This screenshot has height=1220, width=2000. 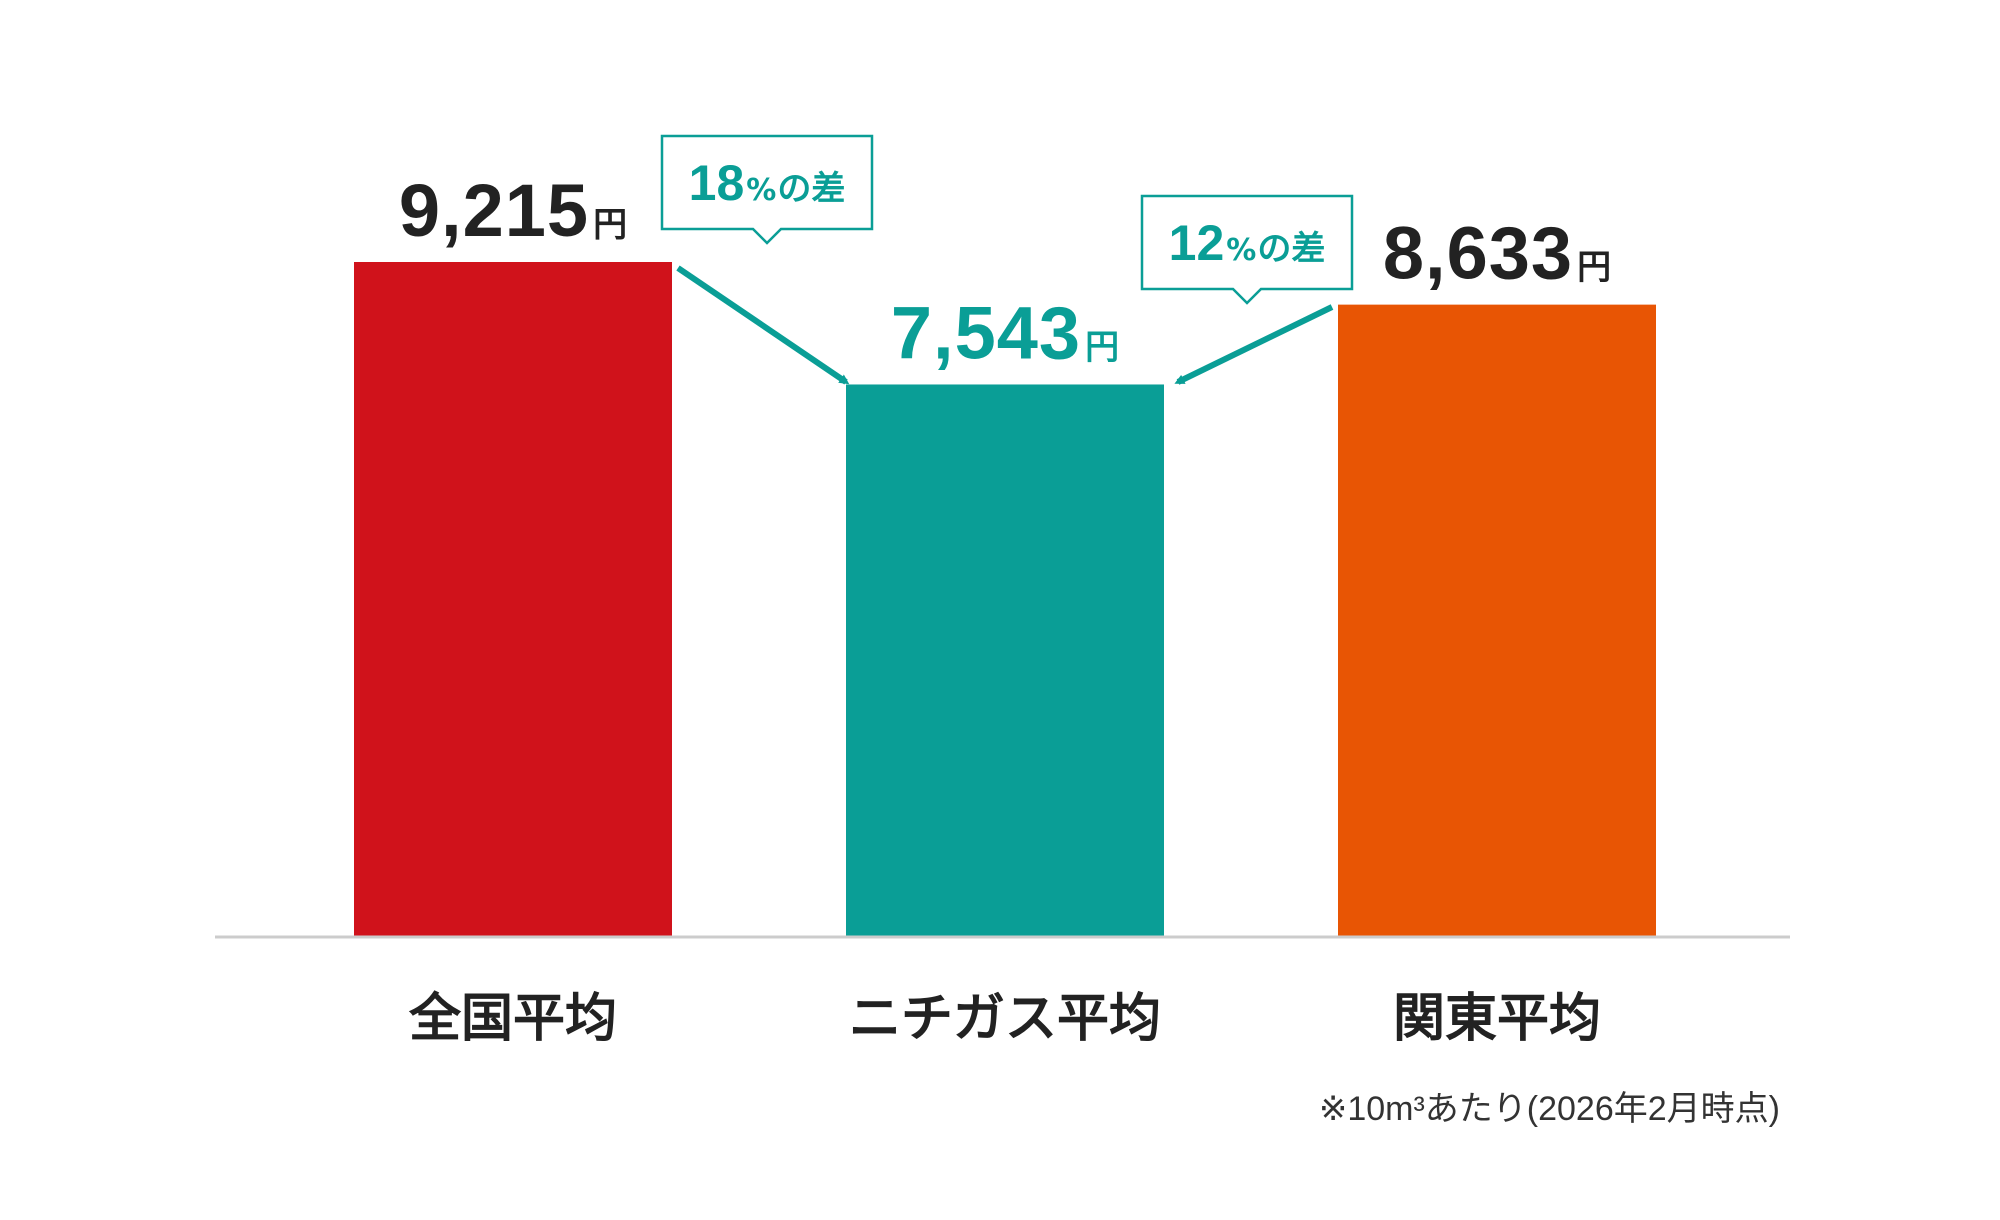 I want to click on category-label: 関東平均, so click(x=1497, y=1019).